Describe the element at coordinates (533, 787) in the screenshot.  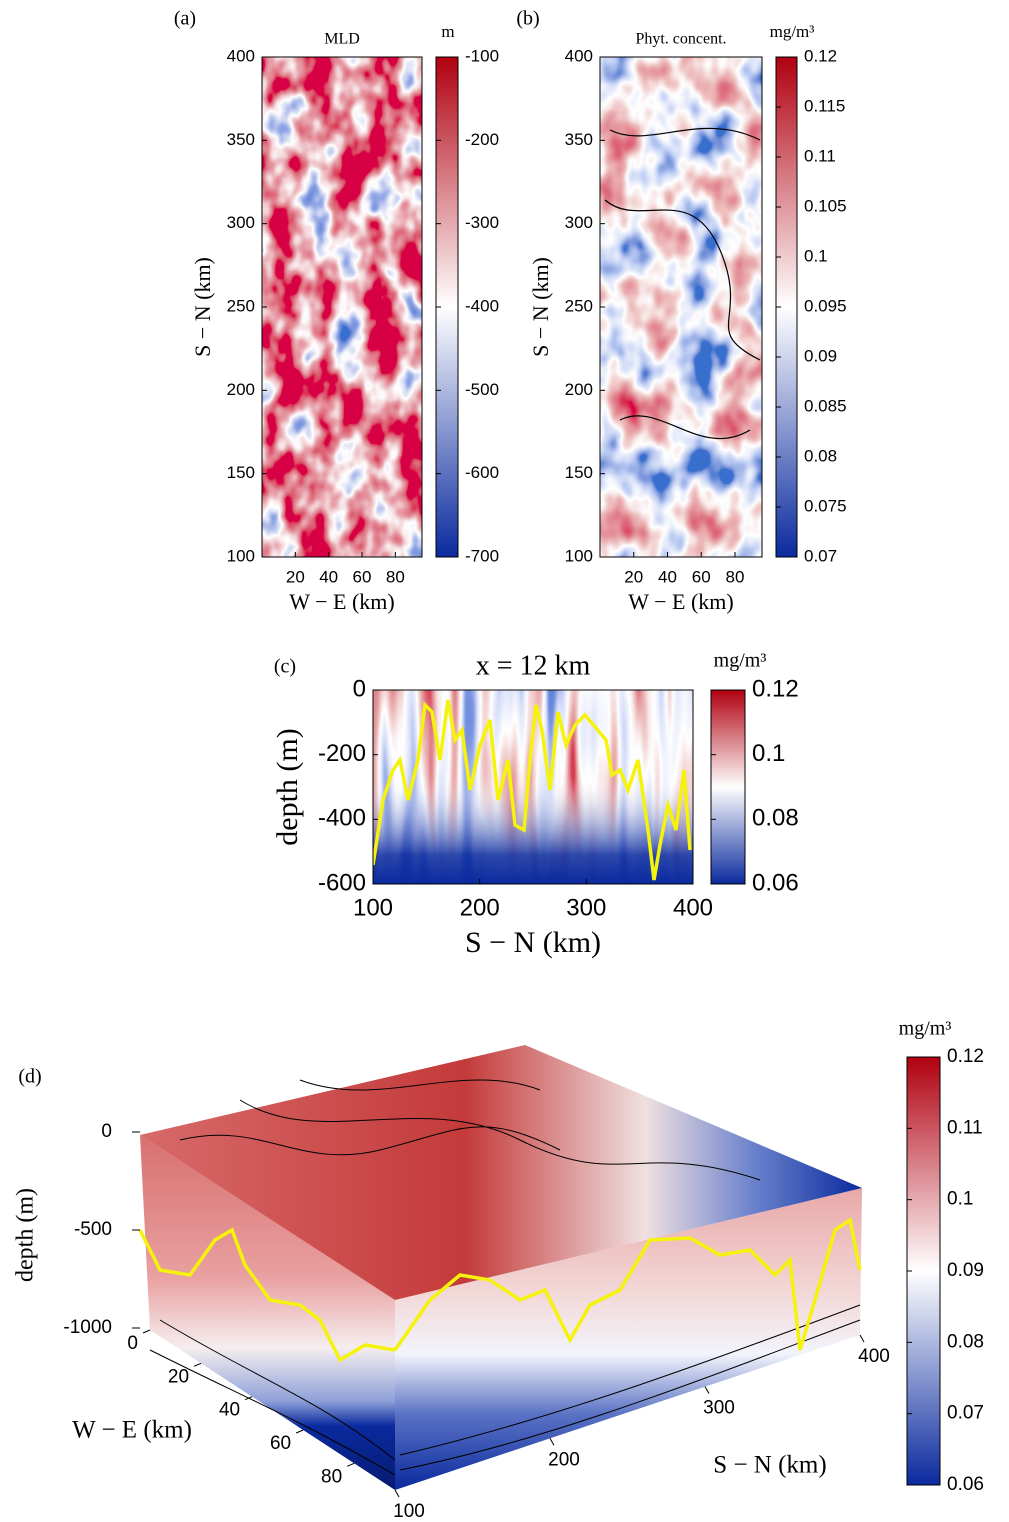
I see `field-c` at that location.